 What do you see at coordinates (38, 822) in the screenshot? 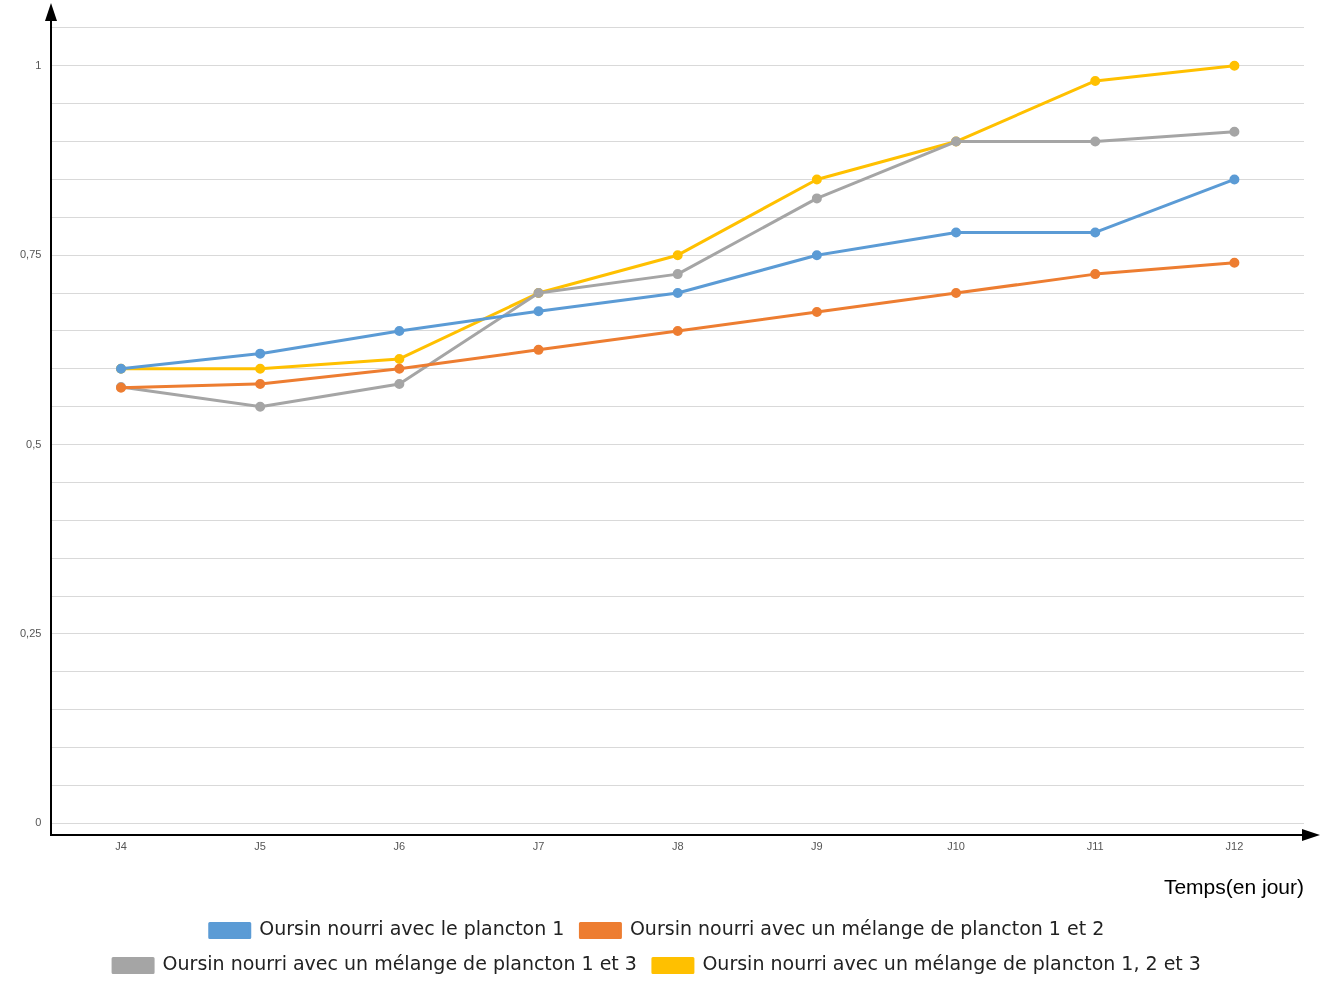
I see `y-tick-label: 0` at bounding box center [38, 822].